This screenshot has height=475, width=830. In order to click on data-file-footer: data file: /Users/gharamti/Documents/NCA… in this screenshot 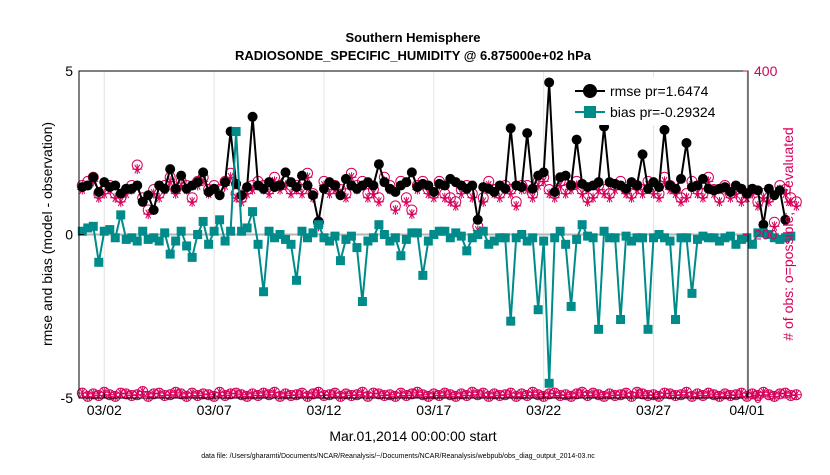, I will do `click(398, 456)`.